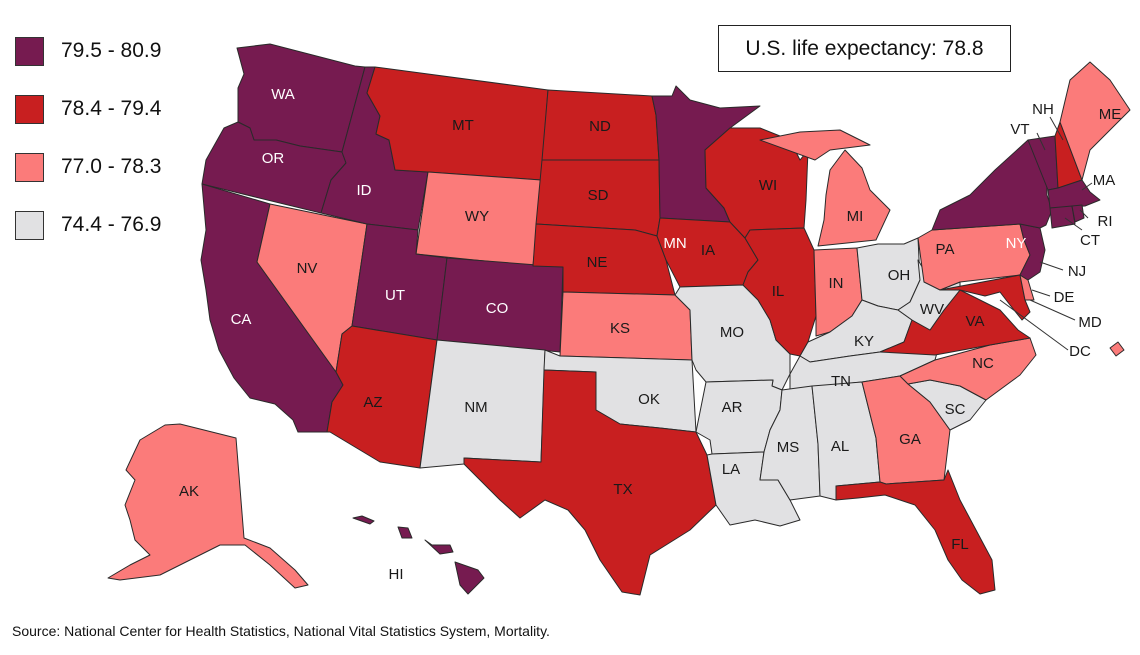 The height and width of the screenshot is (655, 1140). Describe the element at coordinates (1117, 349) in the screenshot. I see `state-dc` at that location.